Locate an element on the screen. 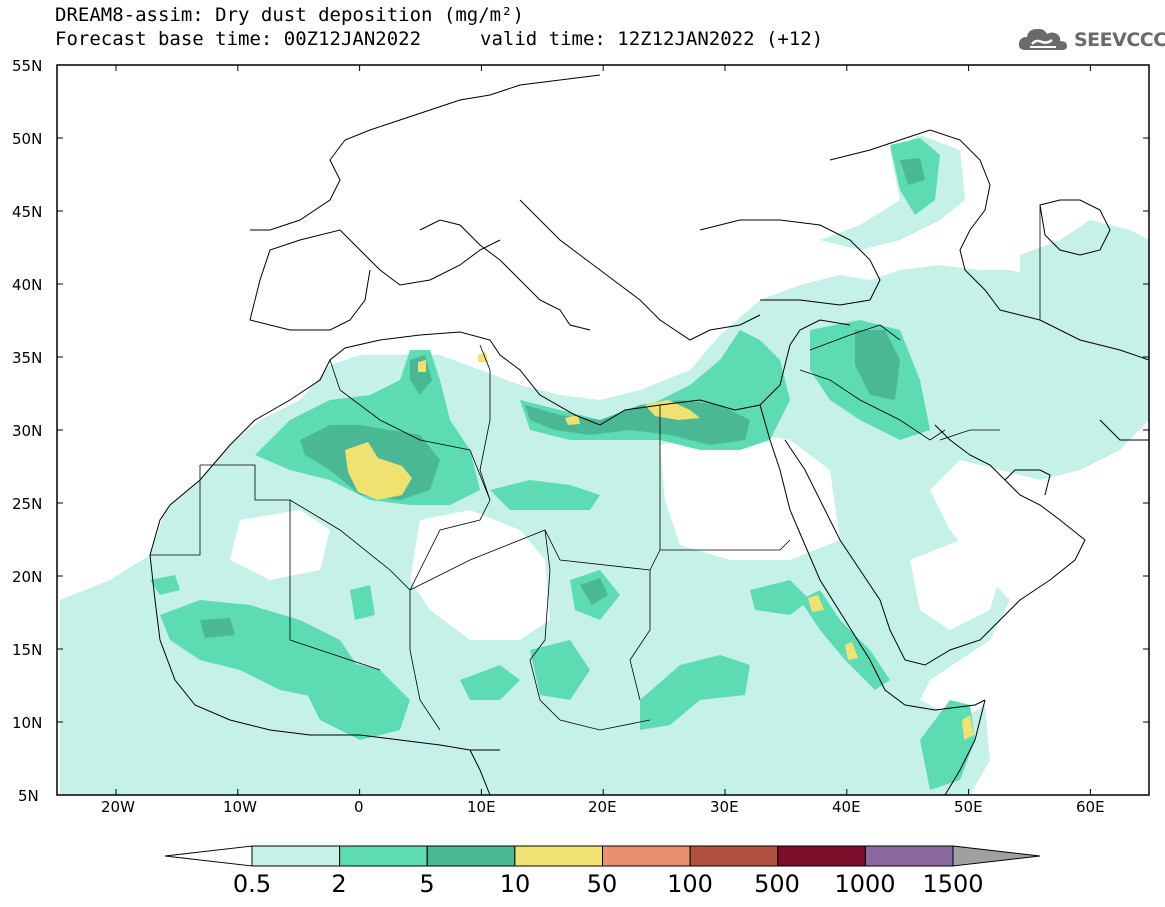 The height and width of the screenshot is (907, 1165). legend-label: 50 is located at coordinates (602, 884).